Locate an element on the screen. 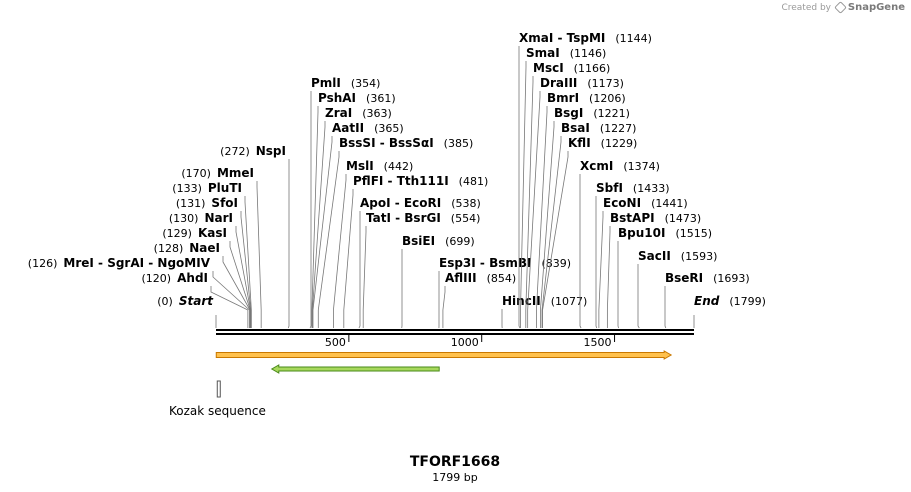  site-bsgi: BsgI (1221) is located at coordinates (585, 217).